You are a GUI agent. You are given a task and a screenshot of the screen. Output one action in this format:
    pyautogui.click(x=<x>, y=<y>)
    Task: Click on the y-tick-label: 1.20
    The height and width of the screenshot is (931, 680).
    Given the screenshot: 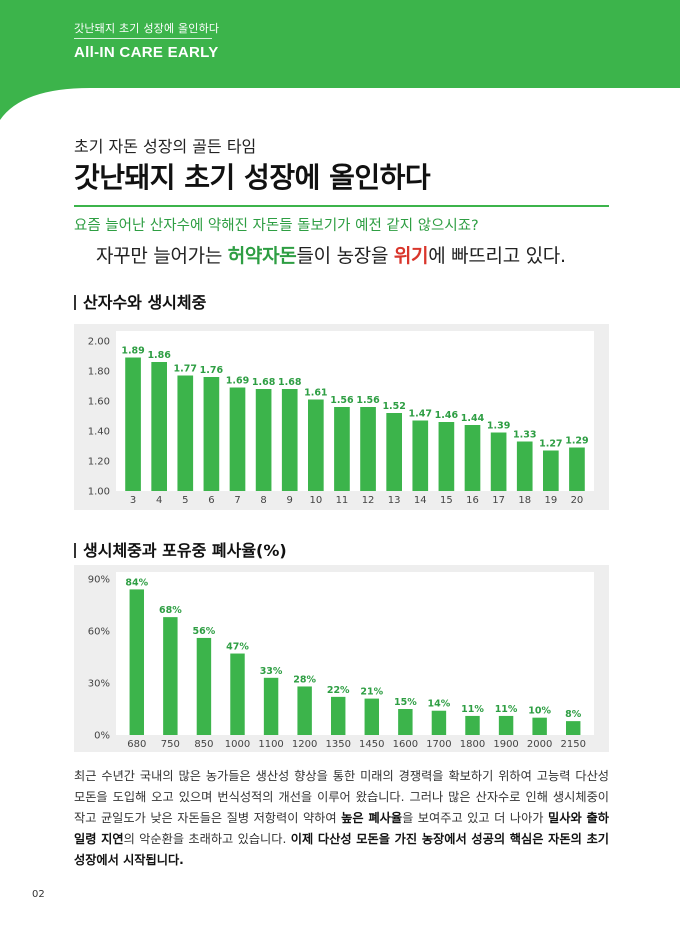 What is the action you would take?
    pyautogui.click(x=99, y=462)
    